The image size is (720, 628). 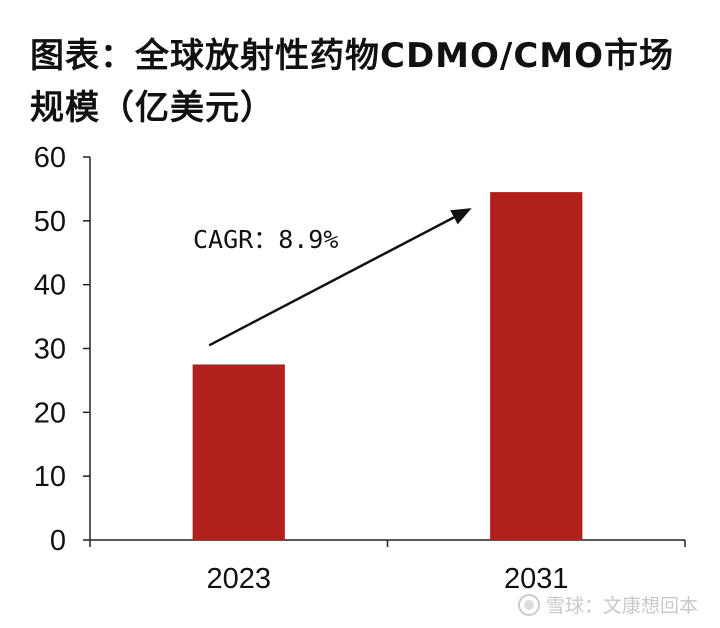 I want to click on y-tick-label: 0, so click(x=58, y=541).